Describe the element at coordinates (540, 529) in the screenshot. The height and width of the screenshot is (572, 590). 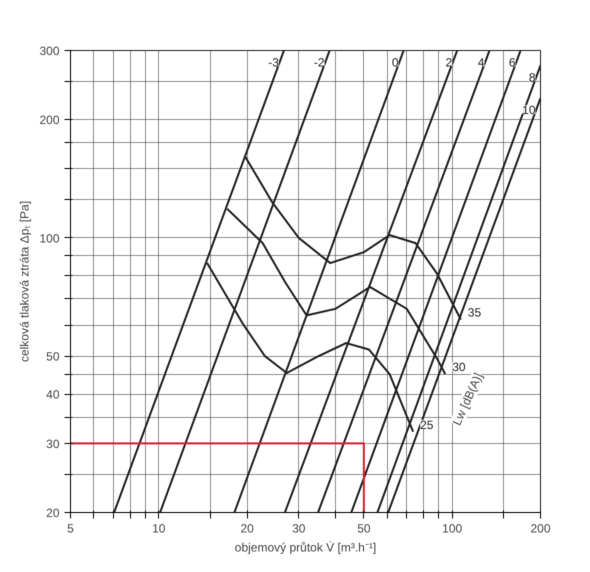
I see `x-tick-label: 200` at that location.